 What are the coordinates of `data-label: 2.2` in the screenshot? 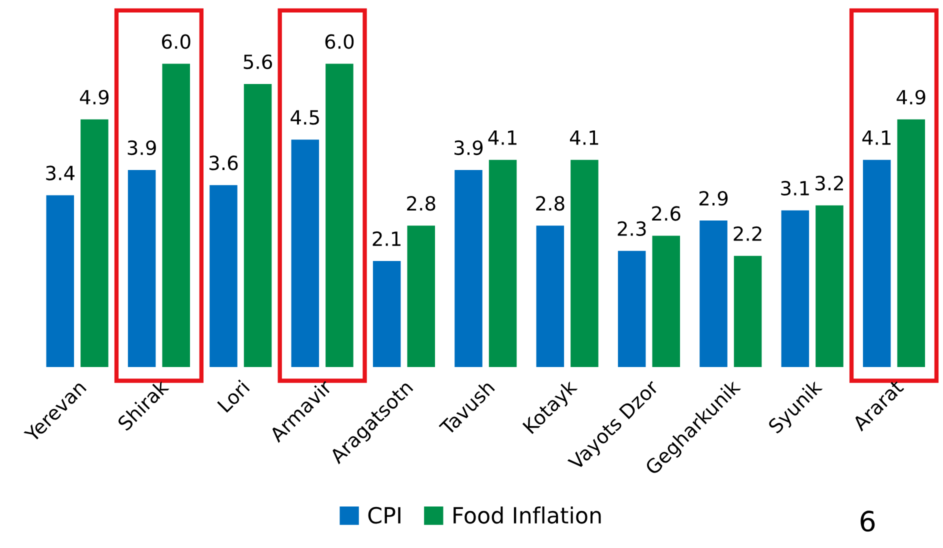 It's located at (748, 233).